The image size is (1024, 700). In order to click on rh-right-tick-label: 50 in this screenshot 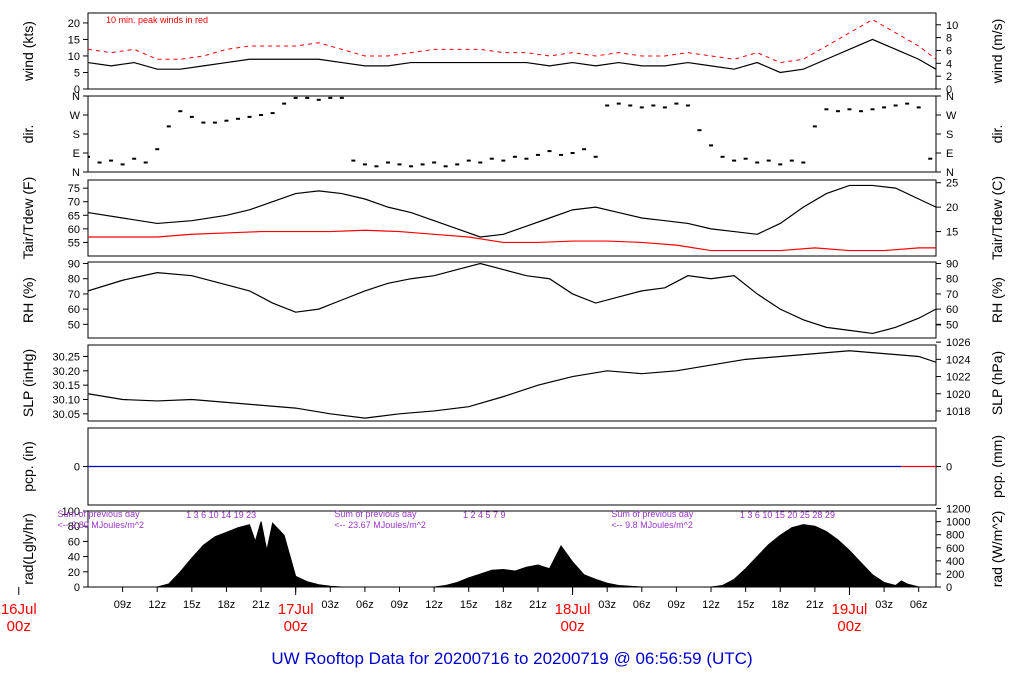, I will do `click(952, 325)`.